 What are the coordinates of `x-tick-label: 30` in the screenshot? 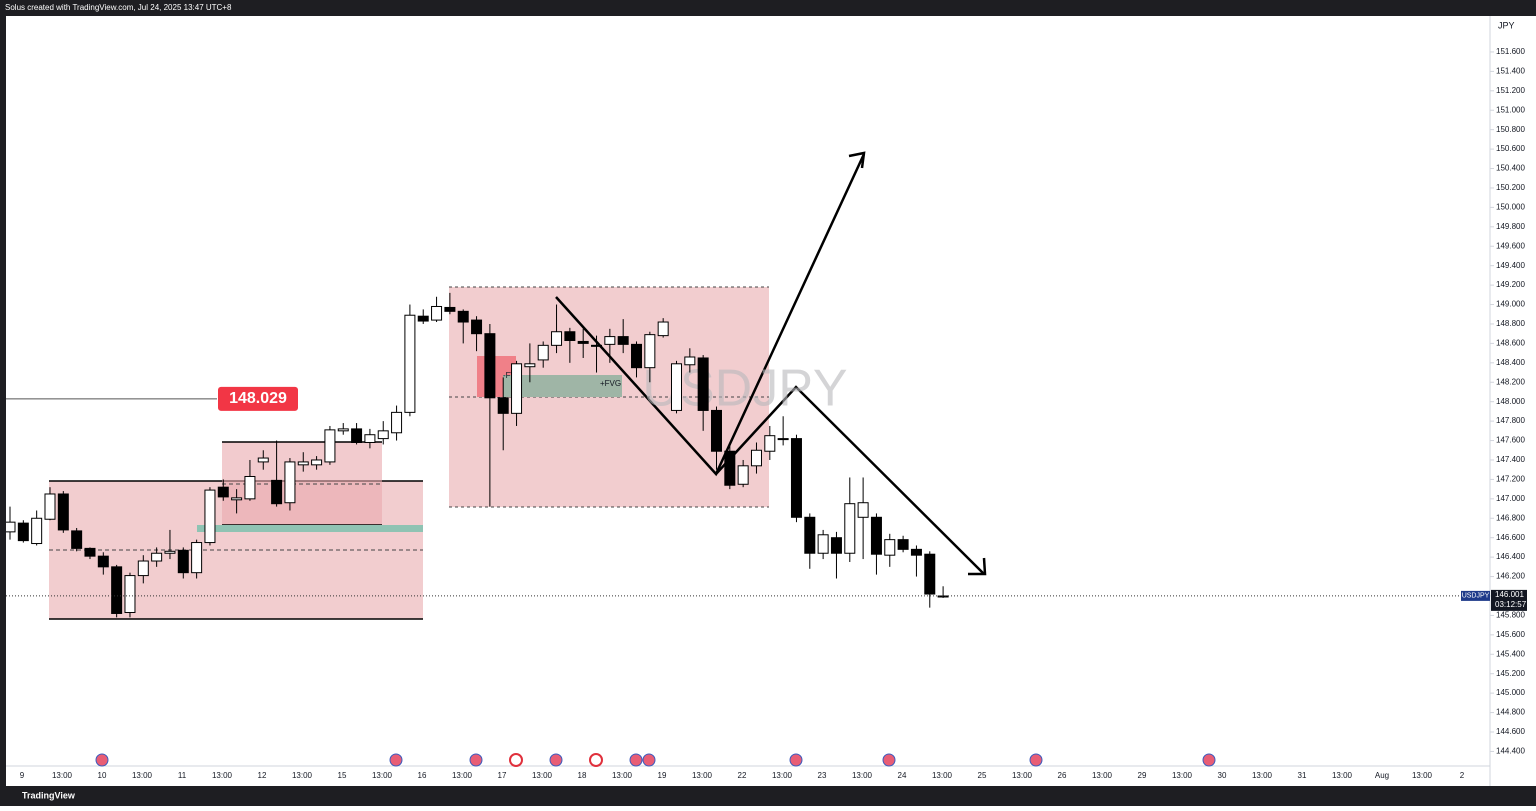 It's located at (1222, 775).